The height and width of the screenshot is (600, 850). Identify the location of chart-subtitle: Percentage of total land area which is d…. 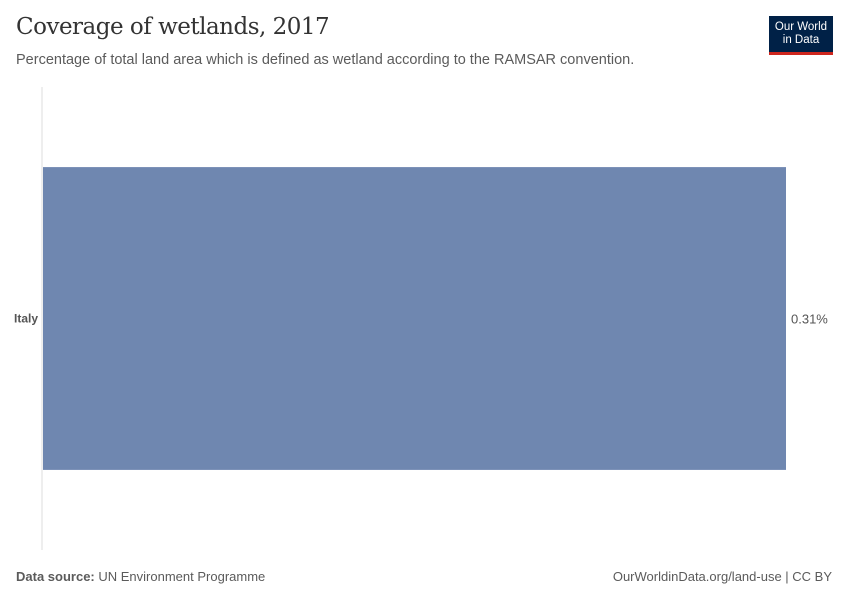
(325, 60).